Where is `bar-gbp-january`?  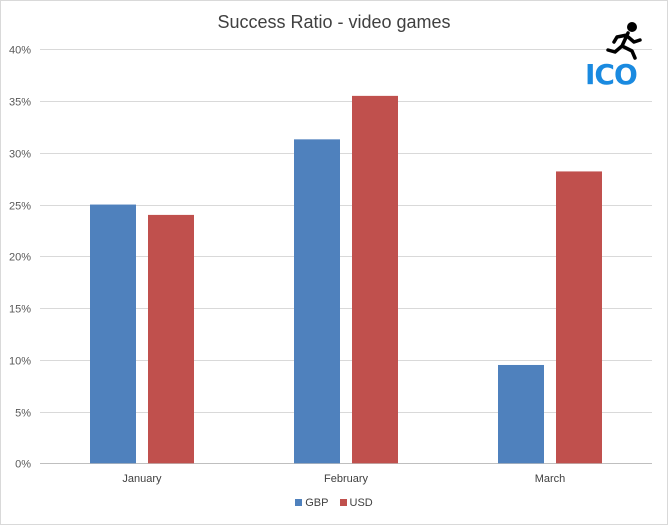 bar-gbp-january is located at coordinates (113, 334).